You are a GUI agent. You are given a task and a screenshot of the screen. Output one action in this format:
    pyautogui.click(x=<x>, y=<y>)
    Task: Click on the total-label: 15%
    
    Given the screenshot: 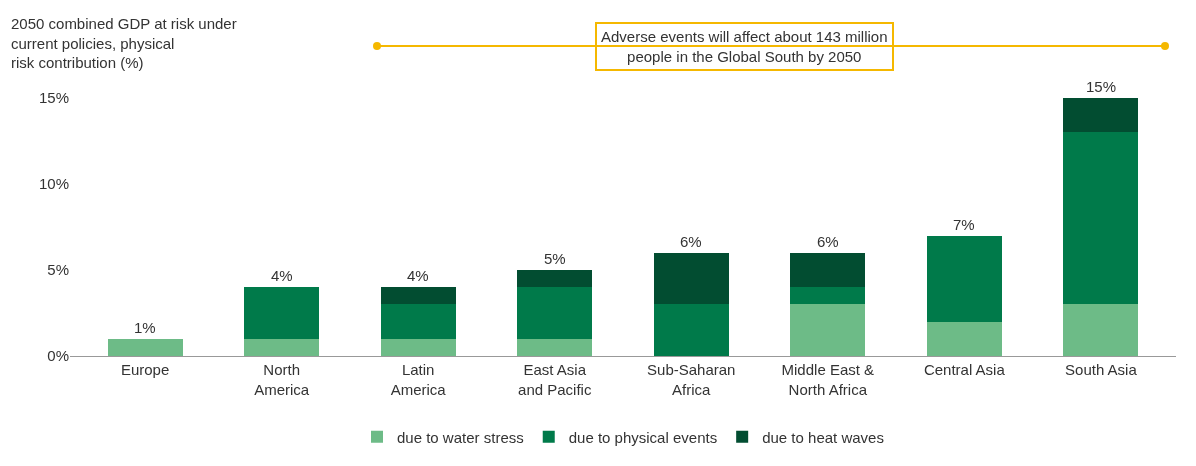 What is the action you would take?
    pyautogui.click(x=1101, y=86)
    